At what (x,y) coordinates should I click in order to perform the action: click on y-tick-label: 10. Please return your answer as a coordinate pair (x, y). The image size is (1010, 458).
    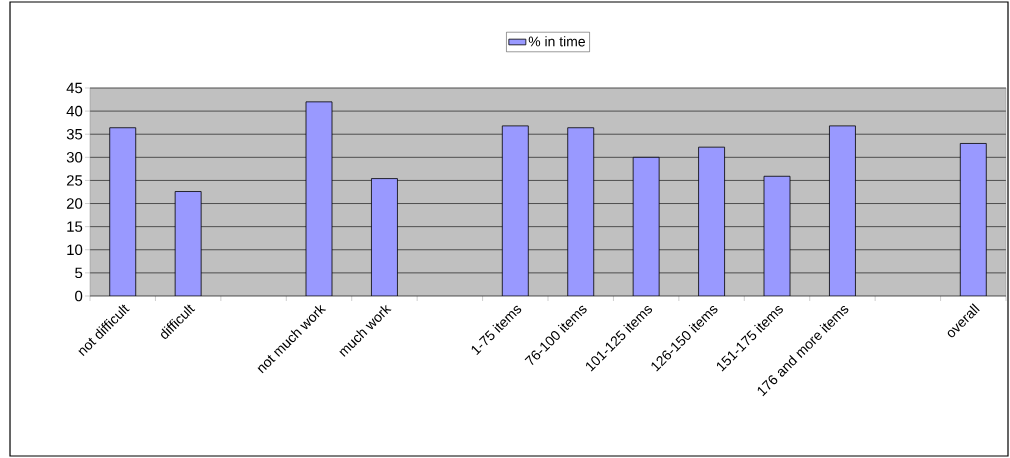
    Looking at the image, I should click on (75, 250).